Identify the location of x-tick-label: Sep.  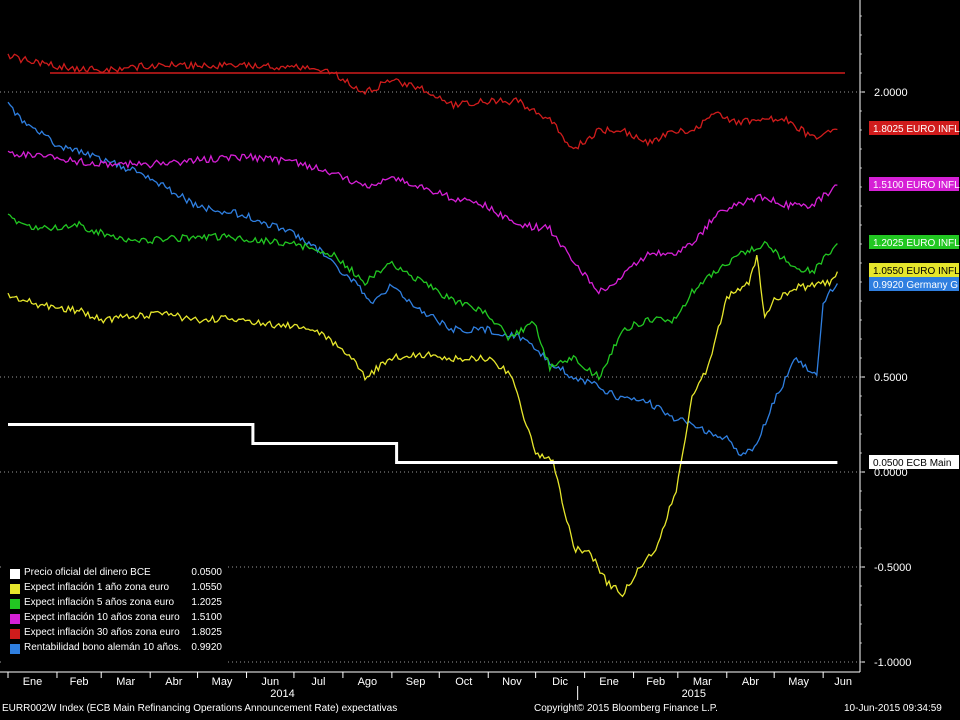
(416, 682).